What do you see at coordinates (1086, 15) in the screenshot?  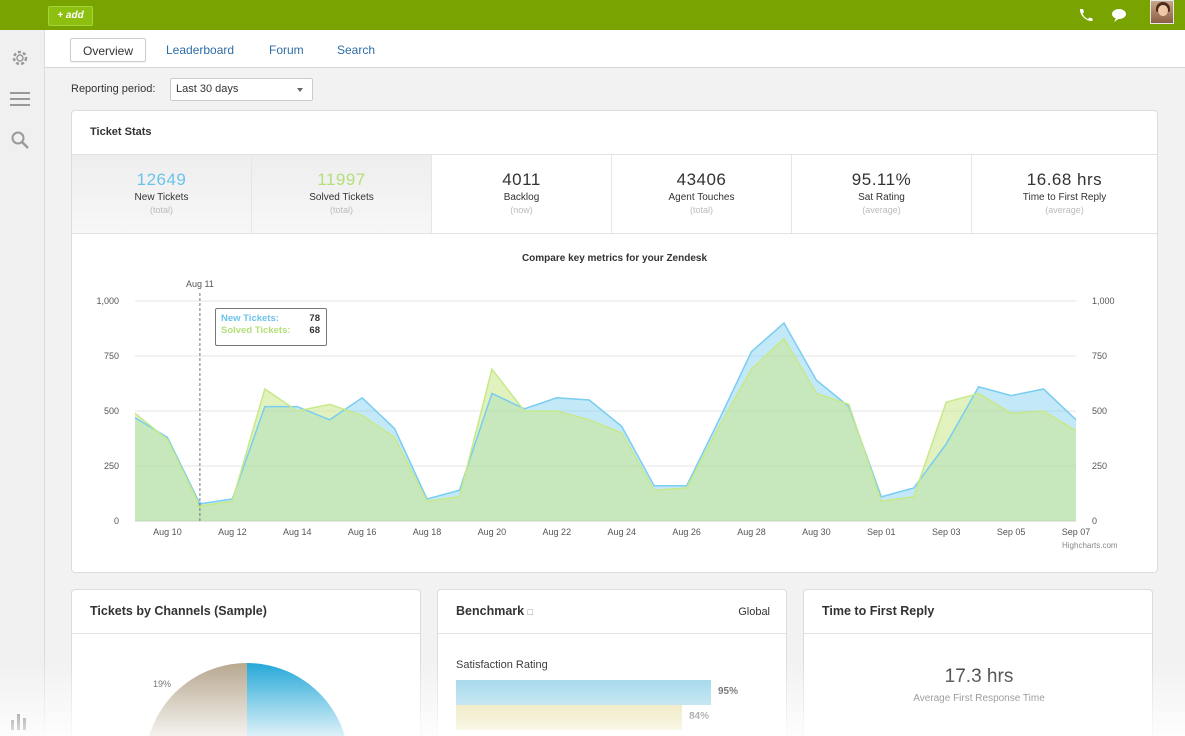 I see `phone-icon` at bounding box center [1086, 15].